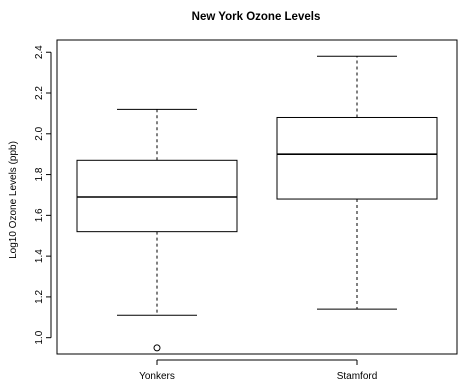 The width and height of the screenshot is (472, 382). I want to click on outlier-point, so click(157, 348).